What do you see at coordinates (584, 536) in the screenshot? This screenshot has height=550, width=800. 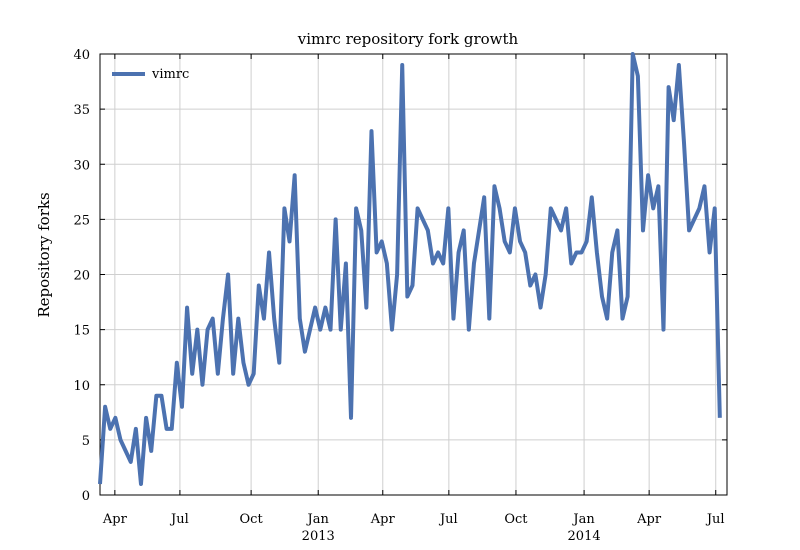 I see `x-tick-sublabel: 2014` at bounding box center [584, 536].